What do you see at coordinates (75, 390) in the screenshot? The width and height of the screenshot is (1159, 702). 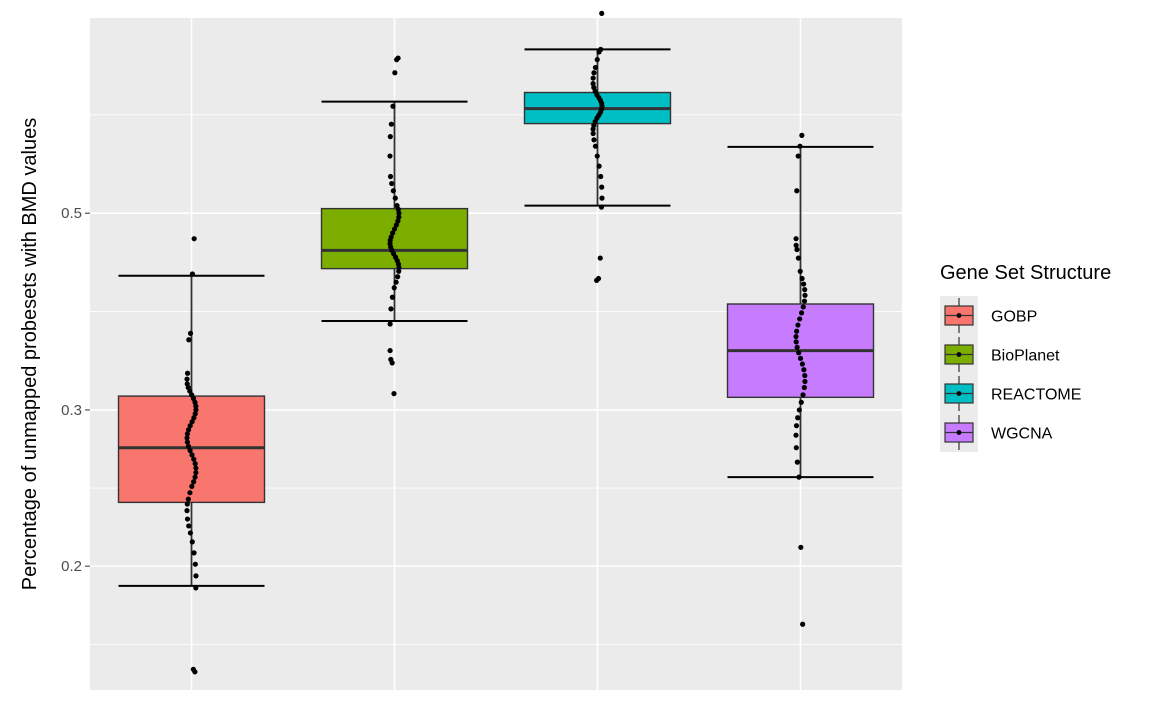 I see `y-axis-ticks: 0.2 0.3 0.5` at bounding box center [75, 390].